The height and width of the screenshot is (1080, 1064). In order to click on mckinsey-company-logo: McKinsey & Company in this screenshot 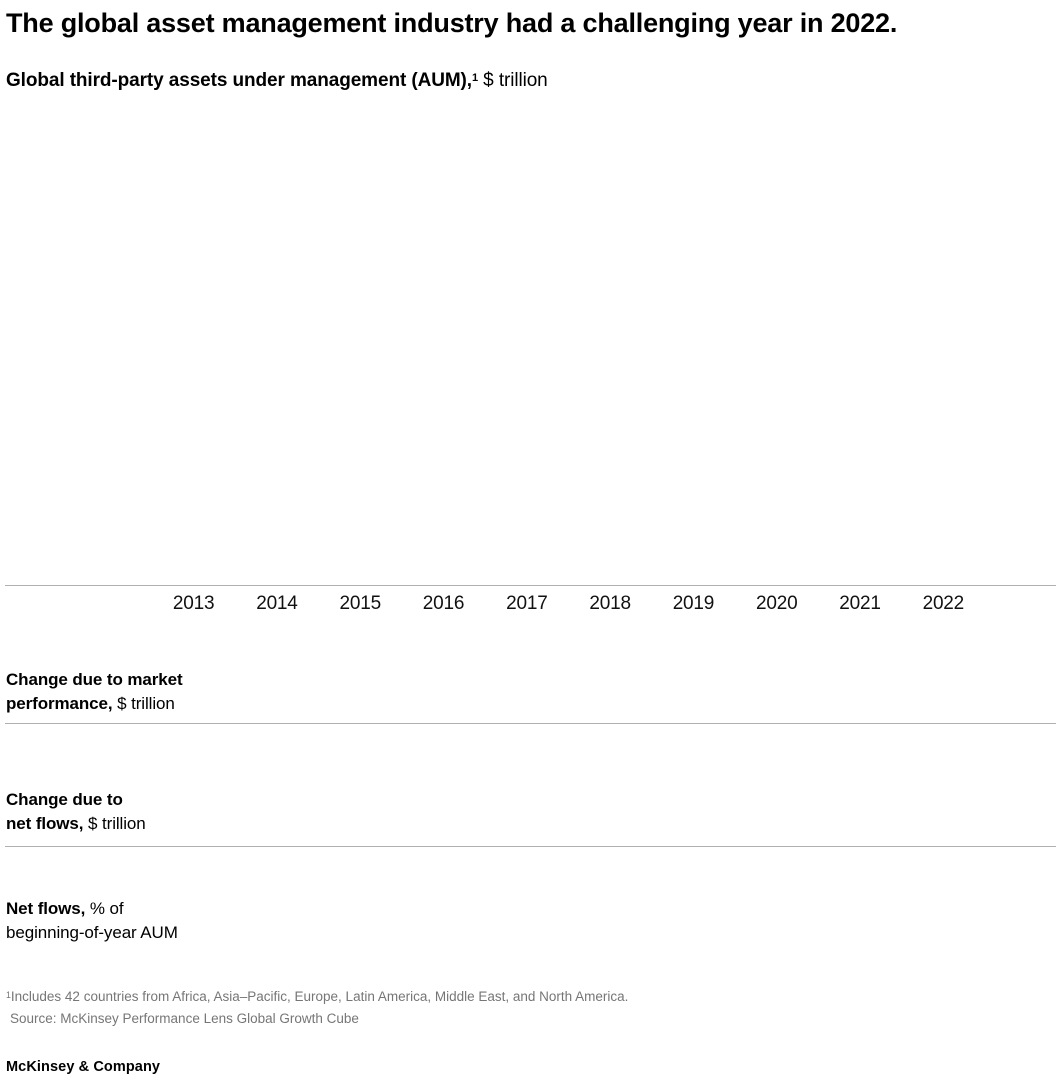, I will do `click(83, 1067)`.